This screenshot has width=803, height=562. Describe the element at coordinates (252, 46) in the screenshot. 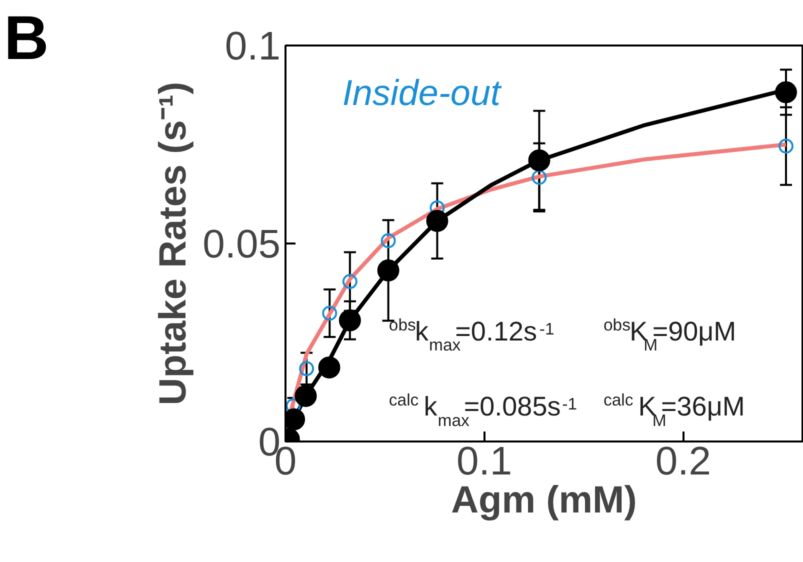

I see `y-tick-label: 0.1` at that location.